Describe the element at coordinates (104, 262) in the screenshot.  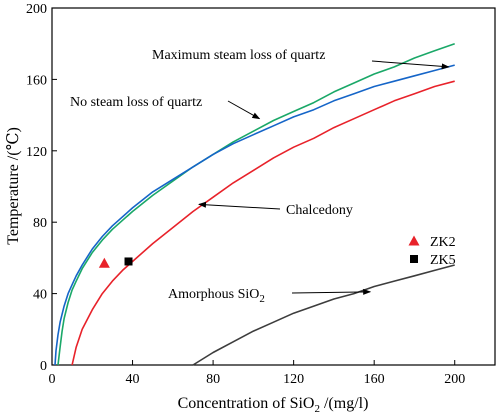
I see `point-zk2` at that location.